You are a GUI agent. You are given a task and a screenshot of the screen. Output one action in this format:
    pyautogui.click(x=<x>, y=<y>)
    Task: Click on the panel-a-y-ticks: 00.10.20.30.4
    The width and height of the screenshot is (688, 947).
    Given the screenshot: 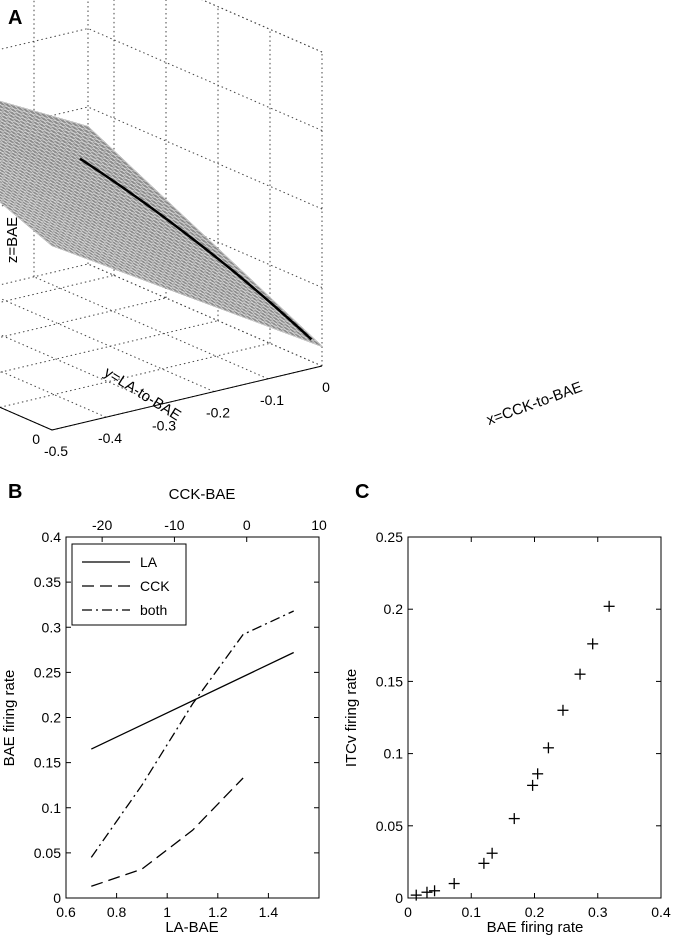 What is the action you would take?
    pyautogui.click(x=36, y=439)
    